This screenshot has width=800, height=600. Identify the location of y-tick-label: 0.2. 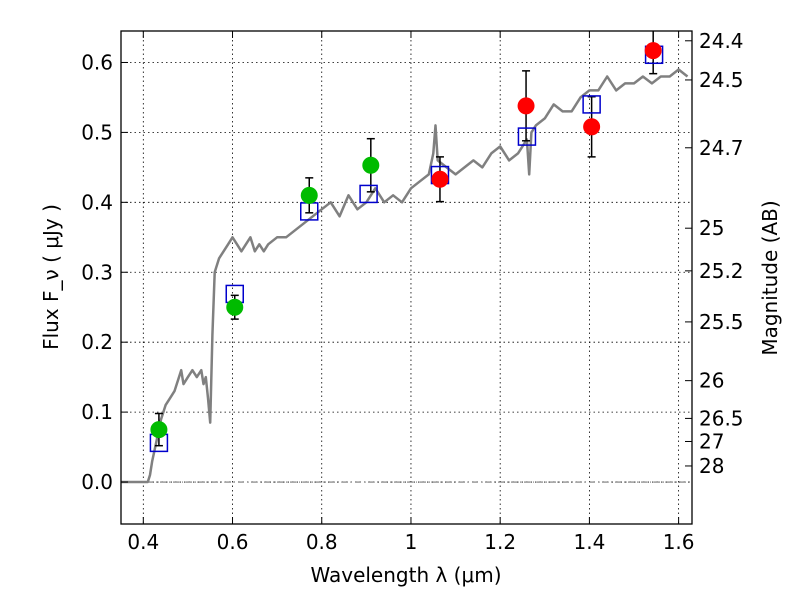
(97, 342).